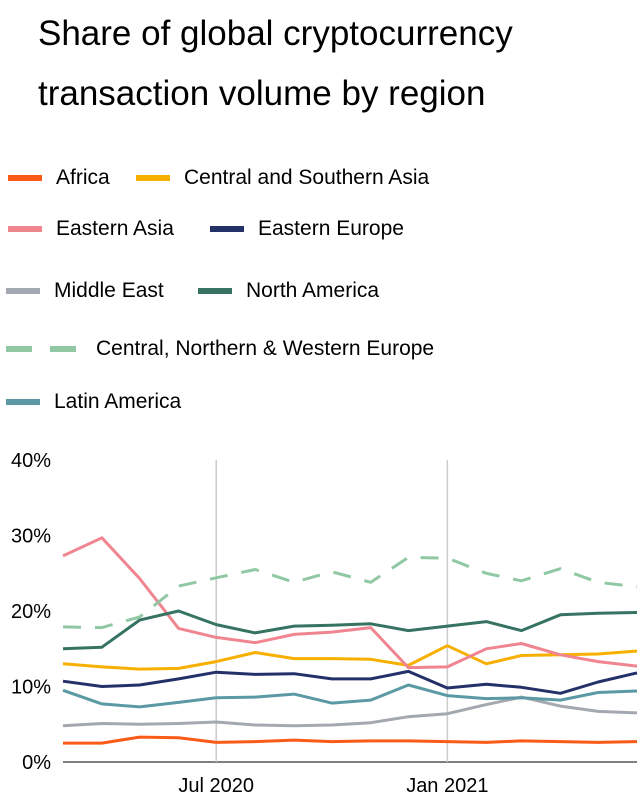 The image size is (642, 802). Describe the element at coordinates (118, 401) in the screenshot. I see `legend-label-latin-america: Latin America` at that location.